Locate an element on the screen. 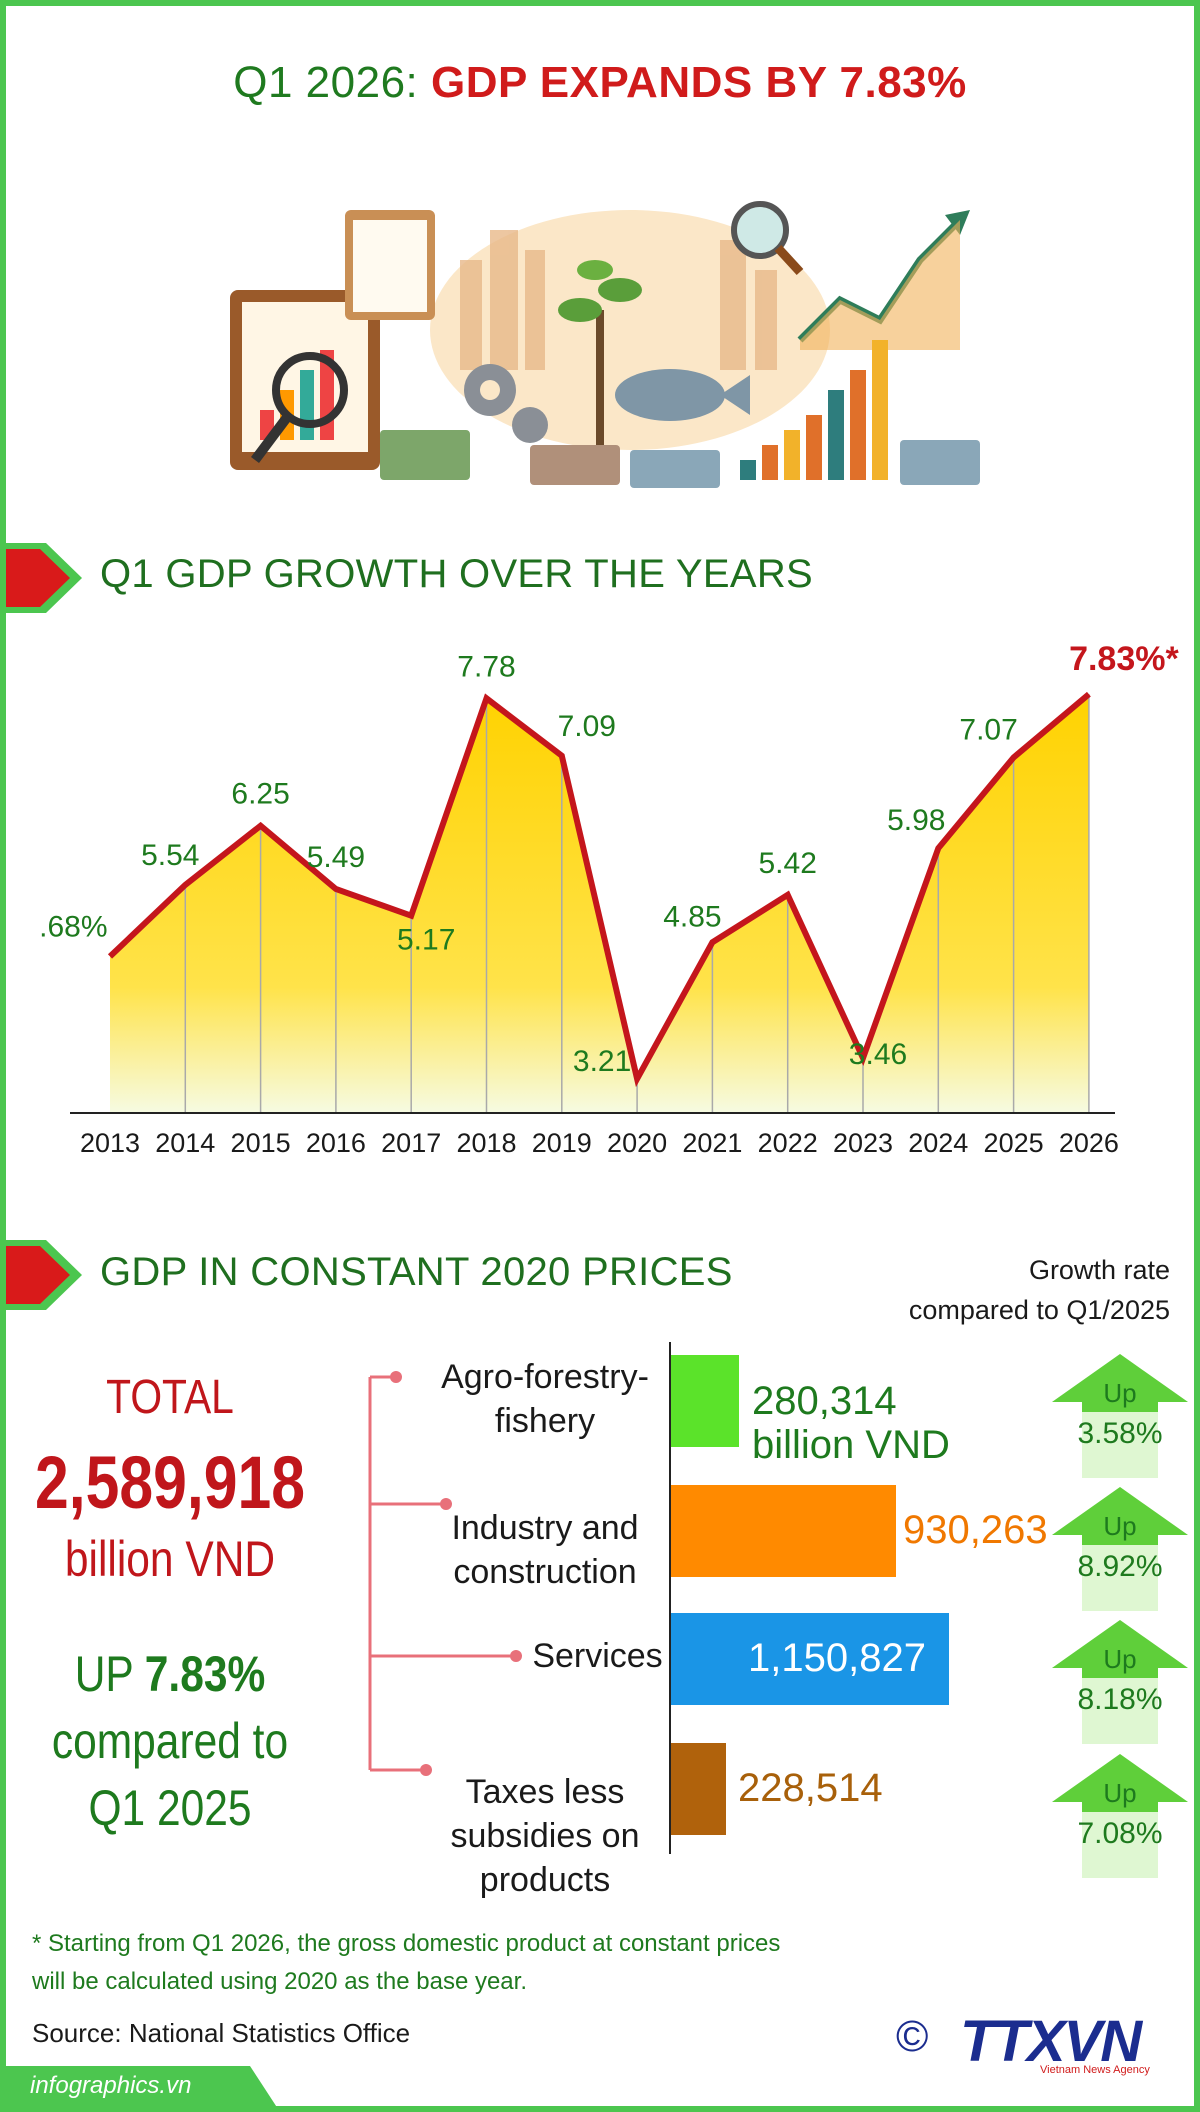 Image resolution: width=1200 pixels, height=2112 pixels. sector-label-taxes-line1: Taxes less is located at coordinates (545, 1792).